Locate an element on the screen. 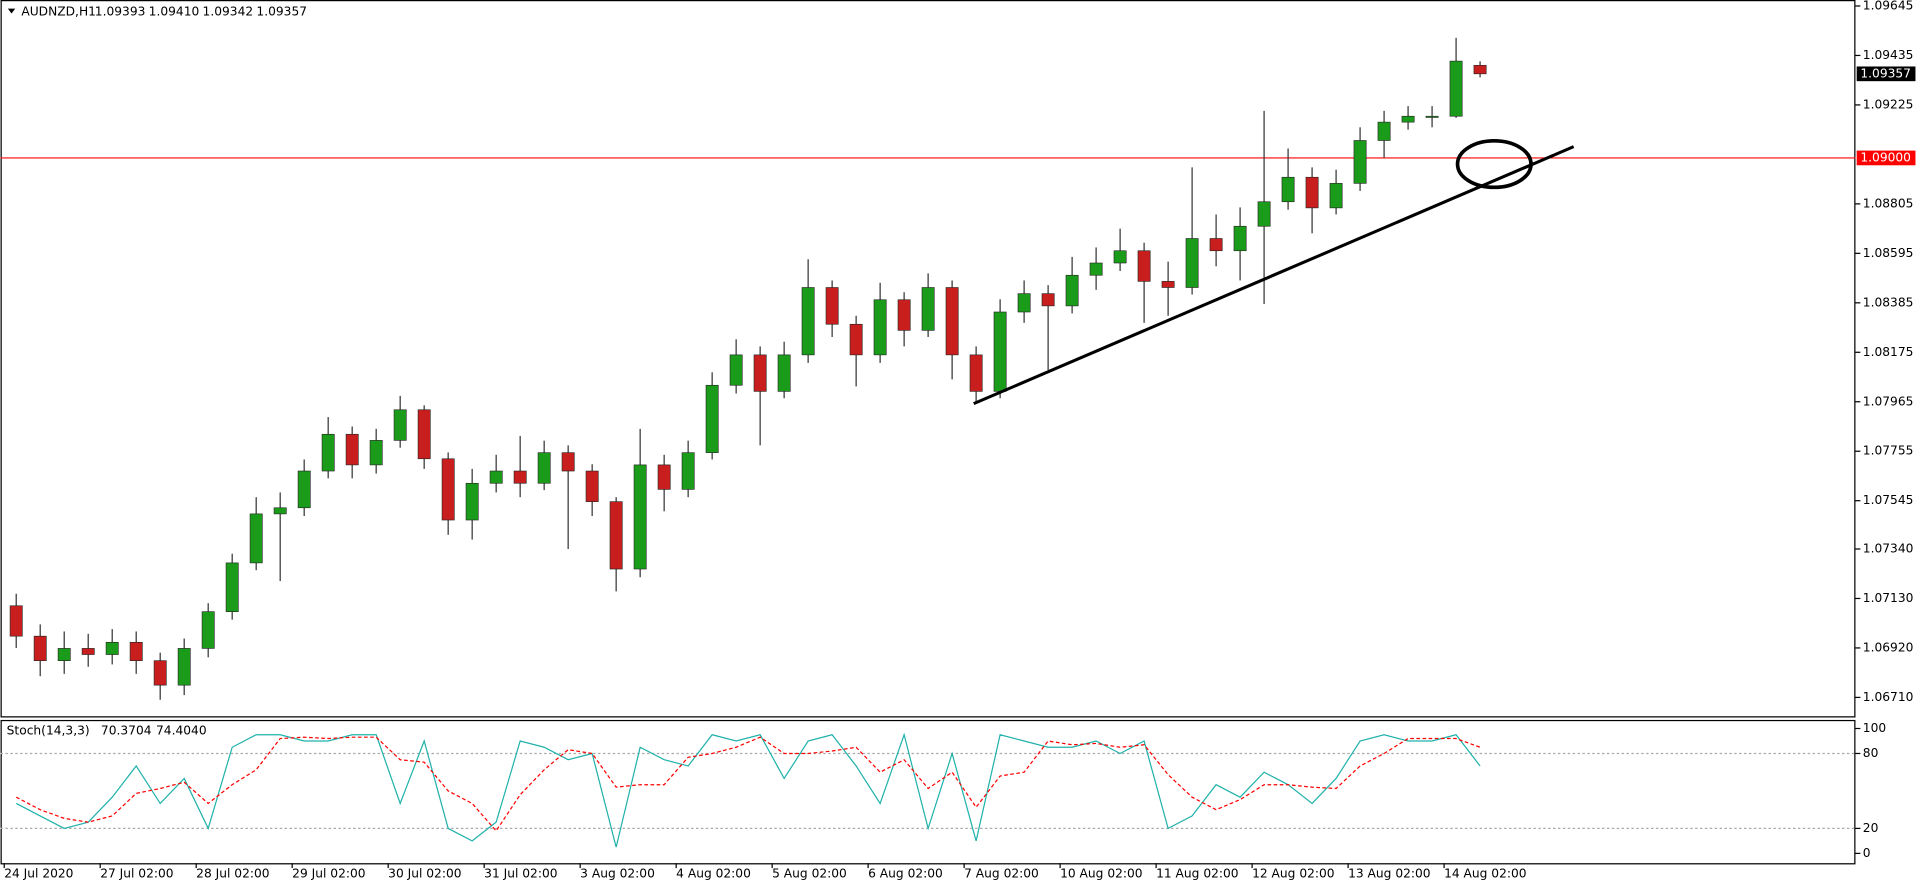  y-tick-label: 1.09225 is located at coordinates (1888, 104).